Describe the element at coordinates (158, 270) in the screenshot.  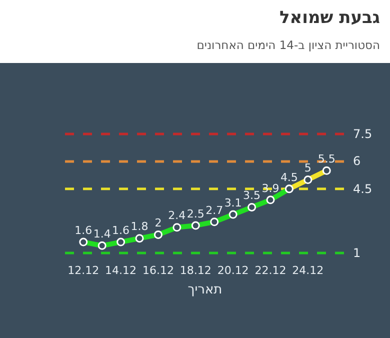
I see `x-tick-label: 16.12` at that location.